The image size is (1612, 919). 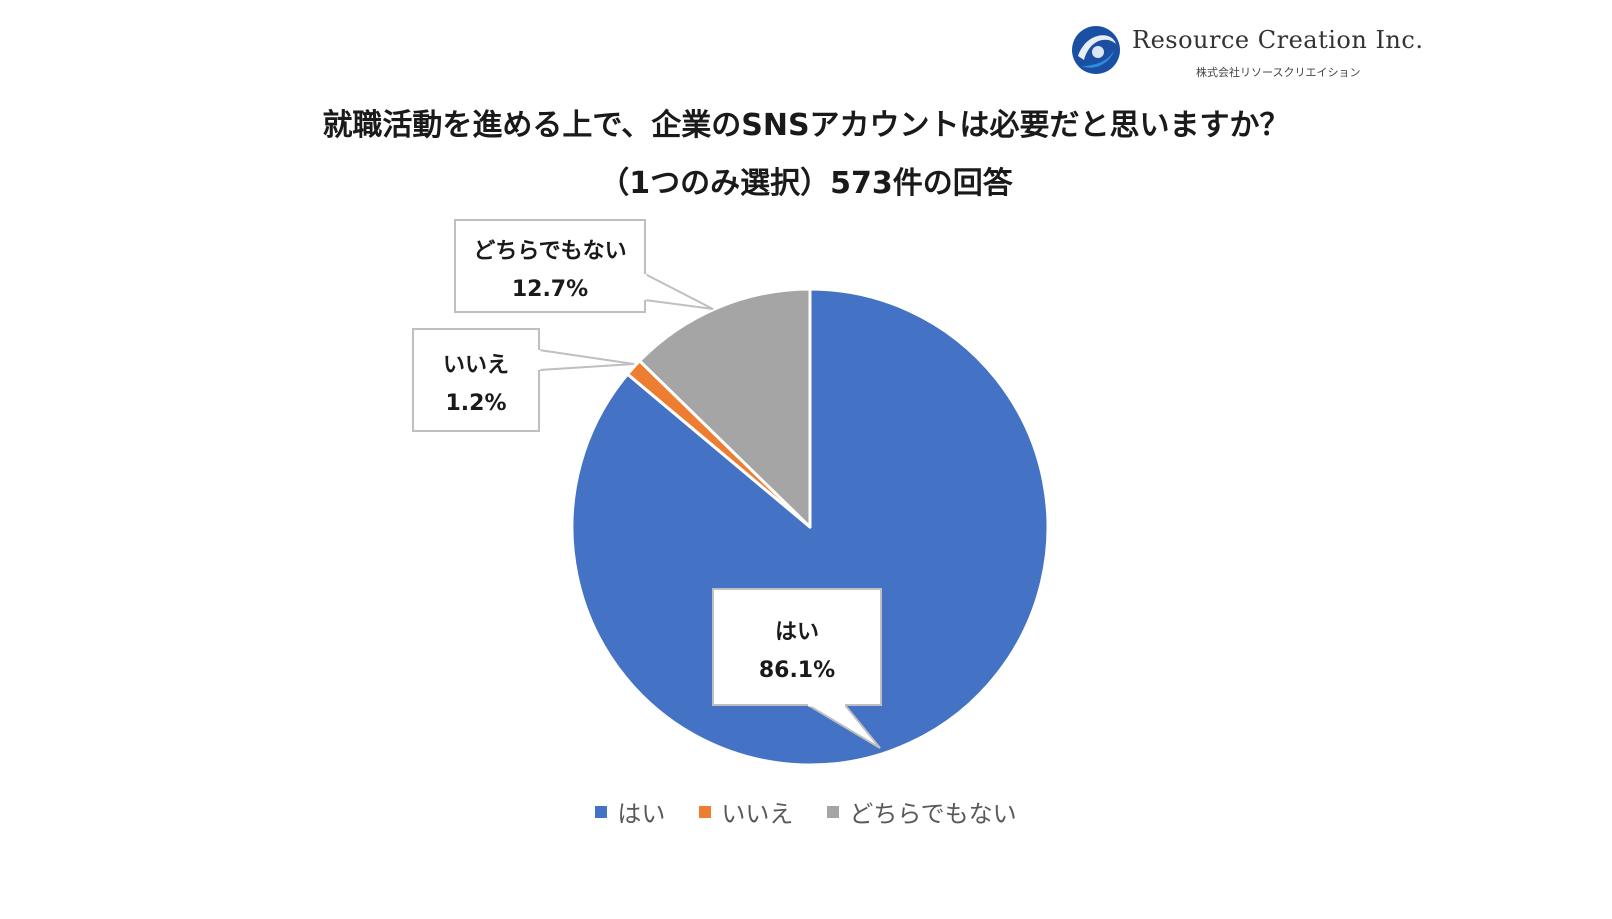 What do you see at coordinates (797, 632) in the screenshot?
I see `callout-category-label: はい` at bounding box center [797, 632].